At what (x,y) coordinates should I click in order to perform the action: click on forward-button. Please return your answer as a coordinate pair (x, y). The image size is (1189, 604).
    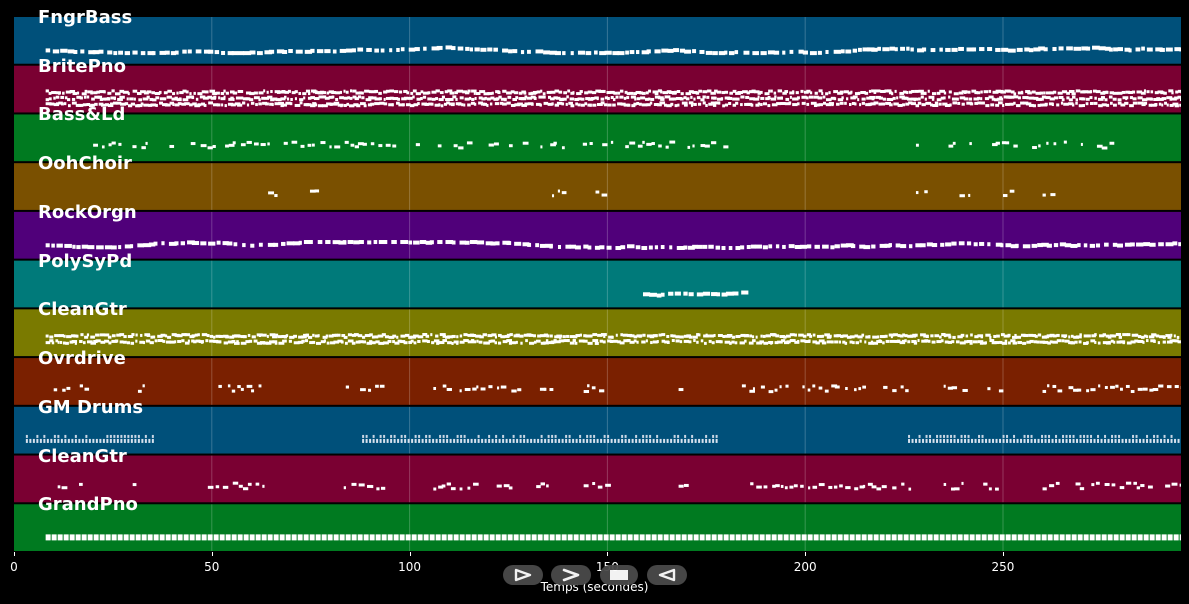
    Looking at the image, I should click on (571, 575).